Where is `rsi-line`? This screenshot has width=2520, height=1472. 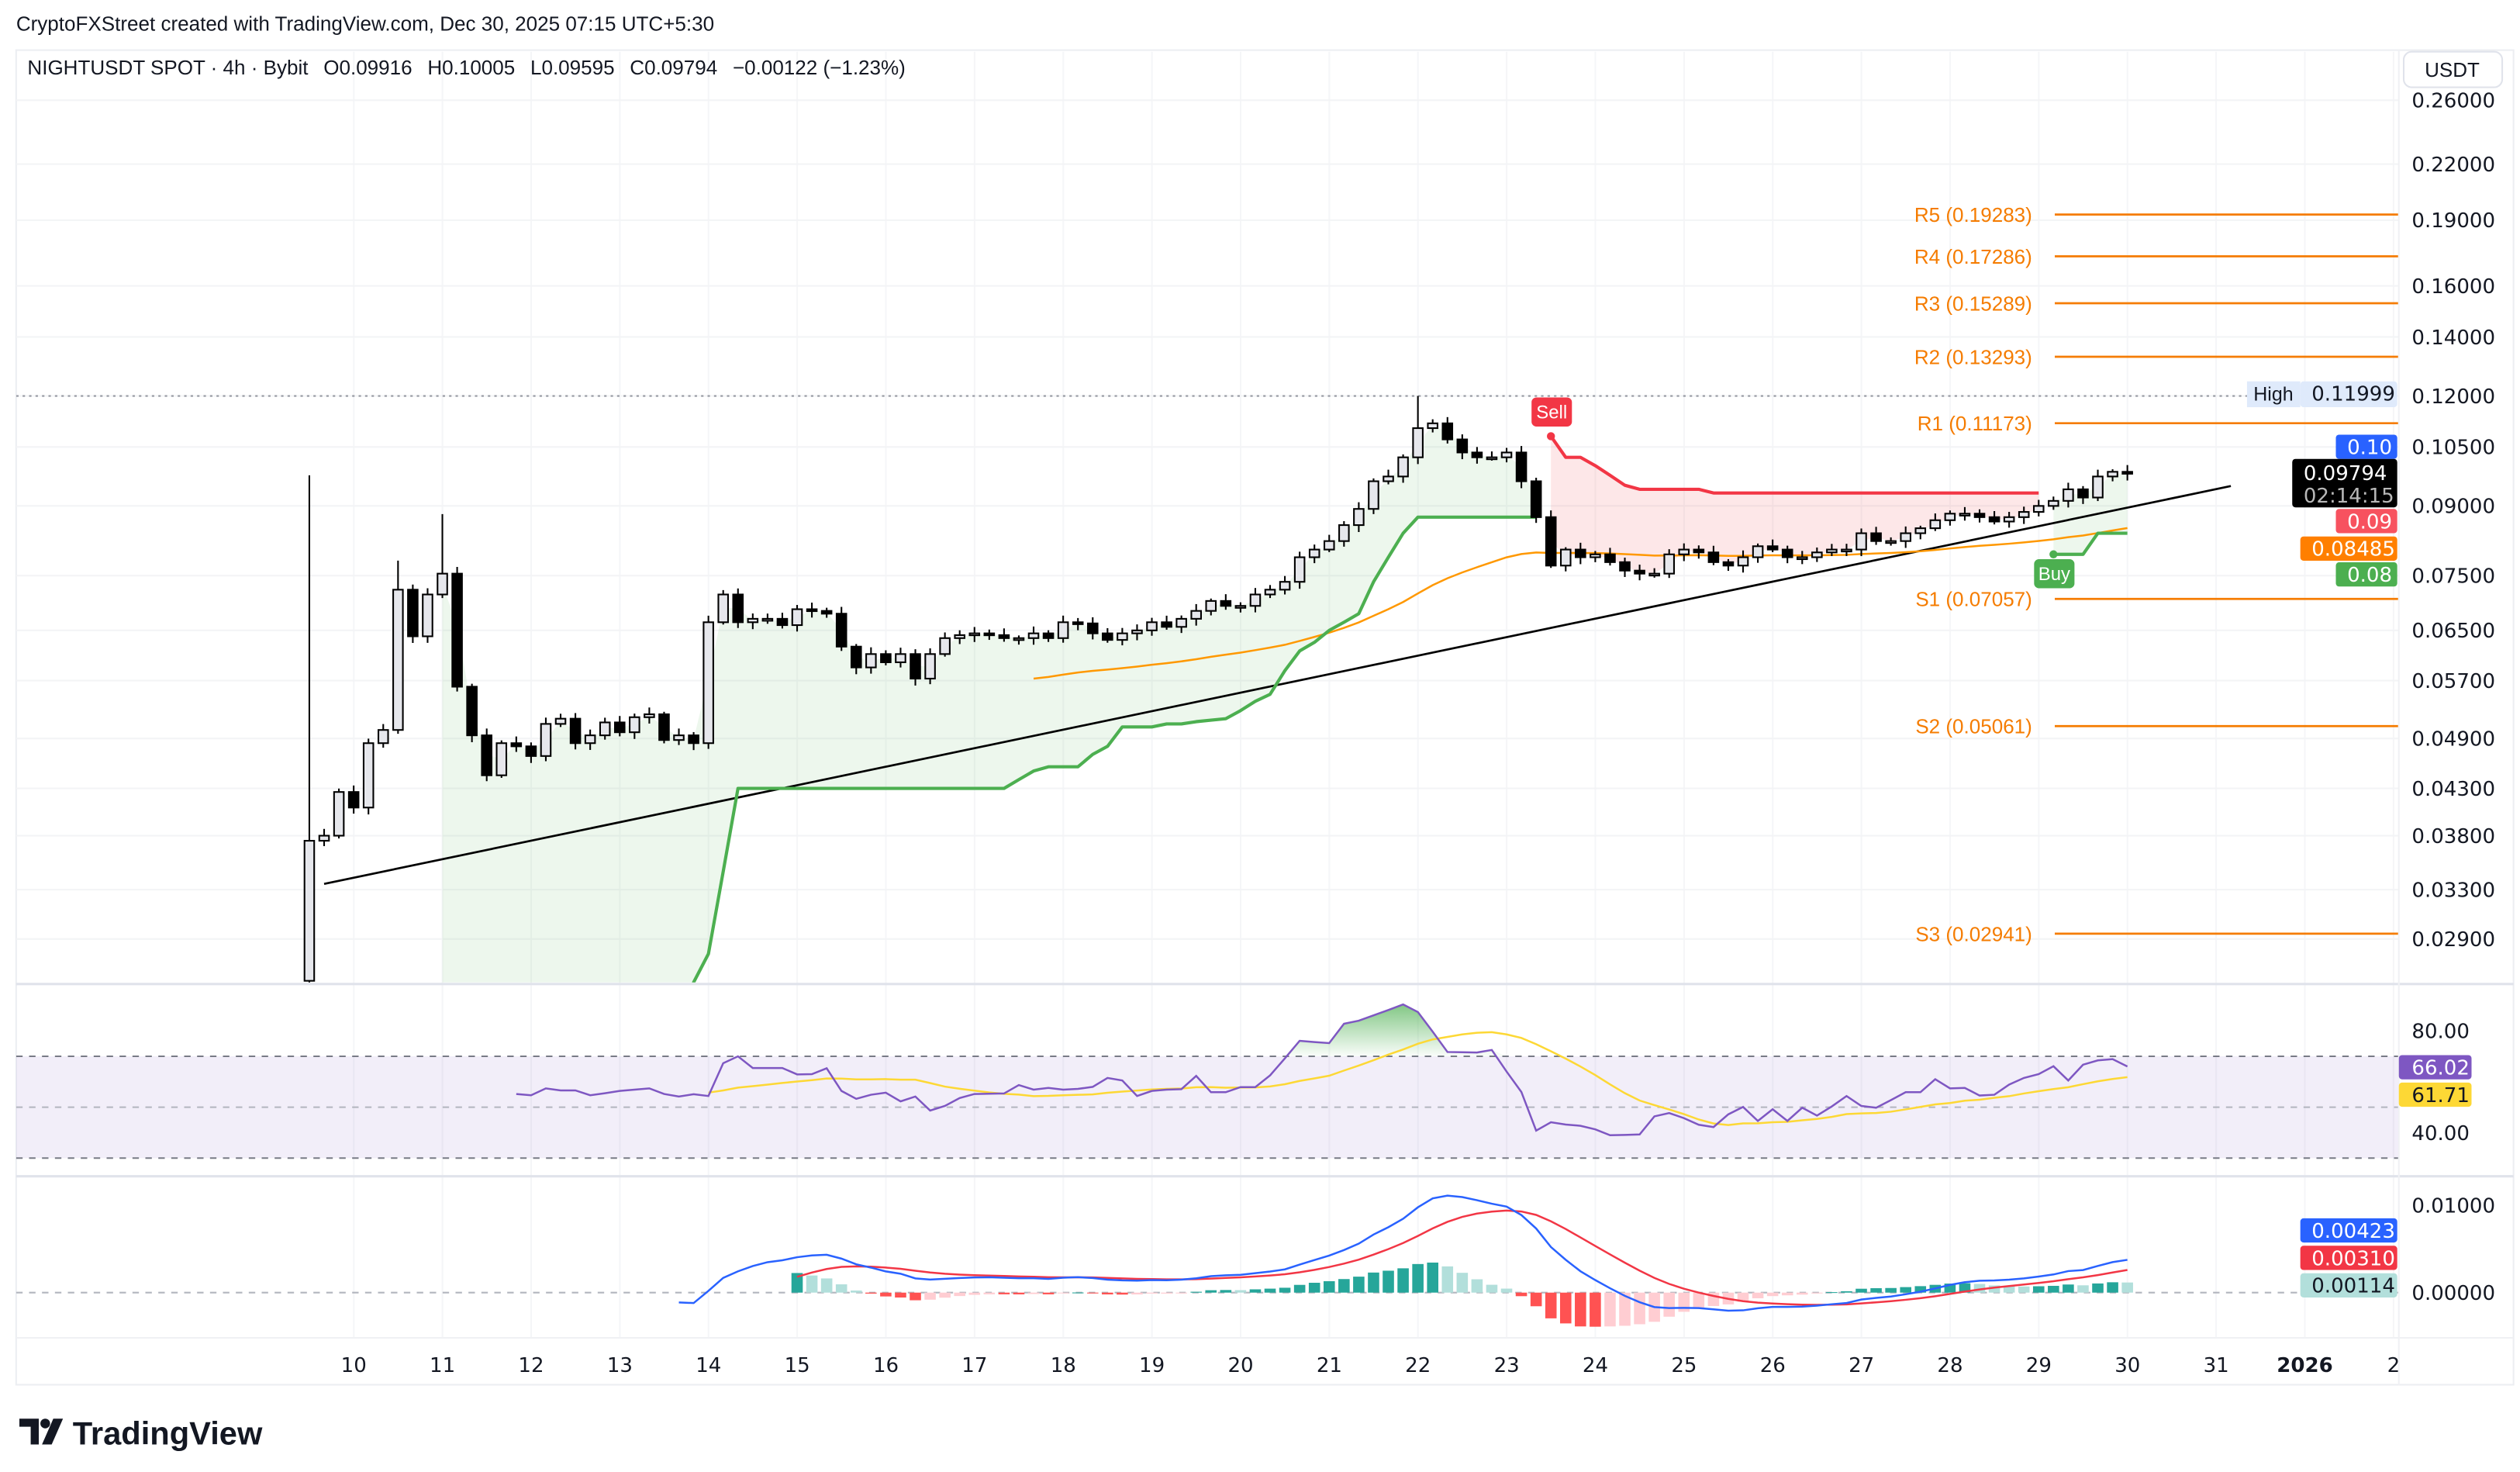 rsi-line is located at coordinates (1322, 1069).